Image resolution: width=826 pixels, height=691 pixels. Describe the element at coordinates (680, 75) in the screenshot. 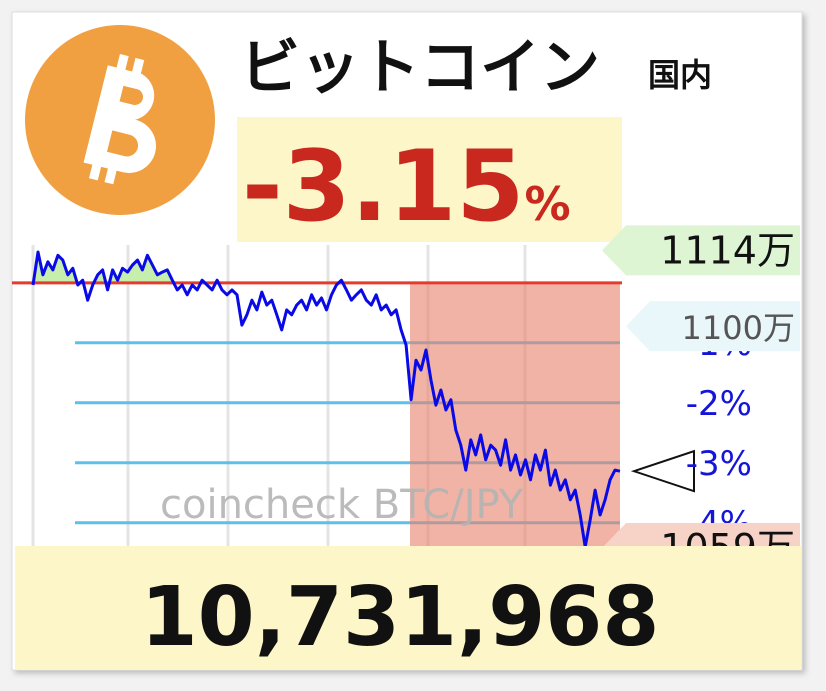

I see `subtitle: 国内` at that location.